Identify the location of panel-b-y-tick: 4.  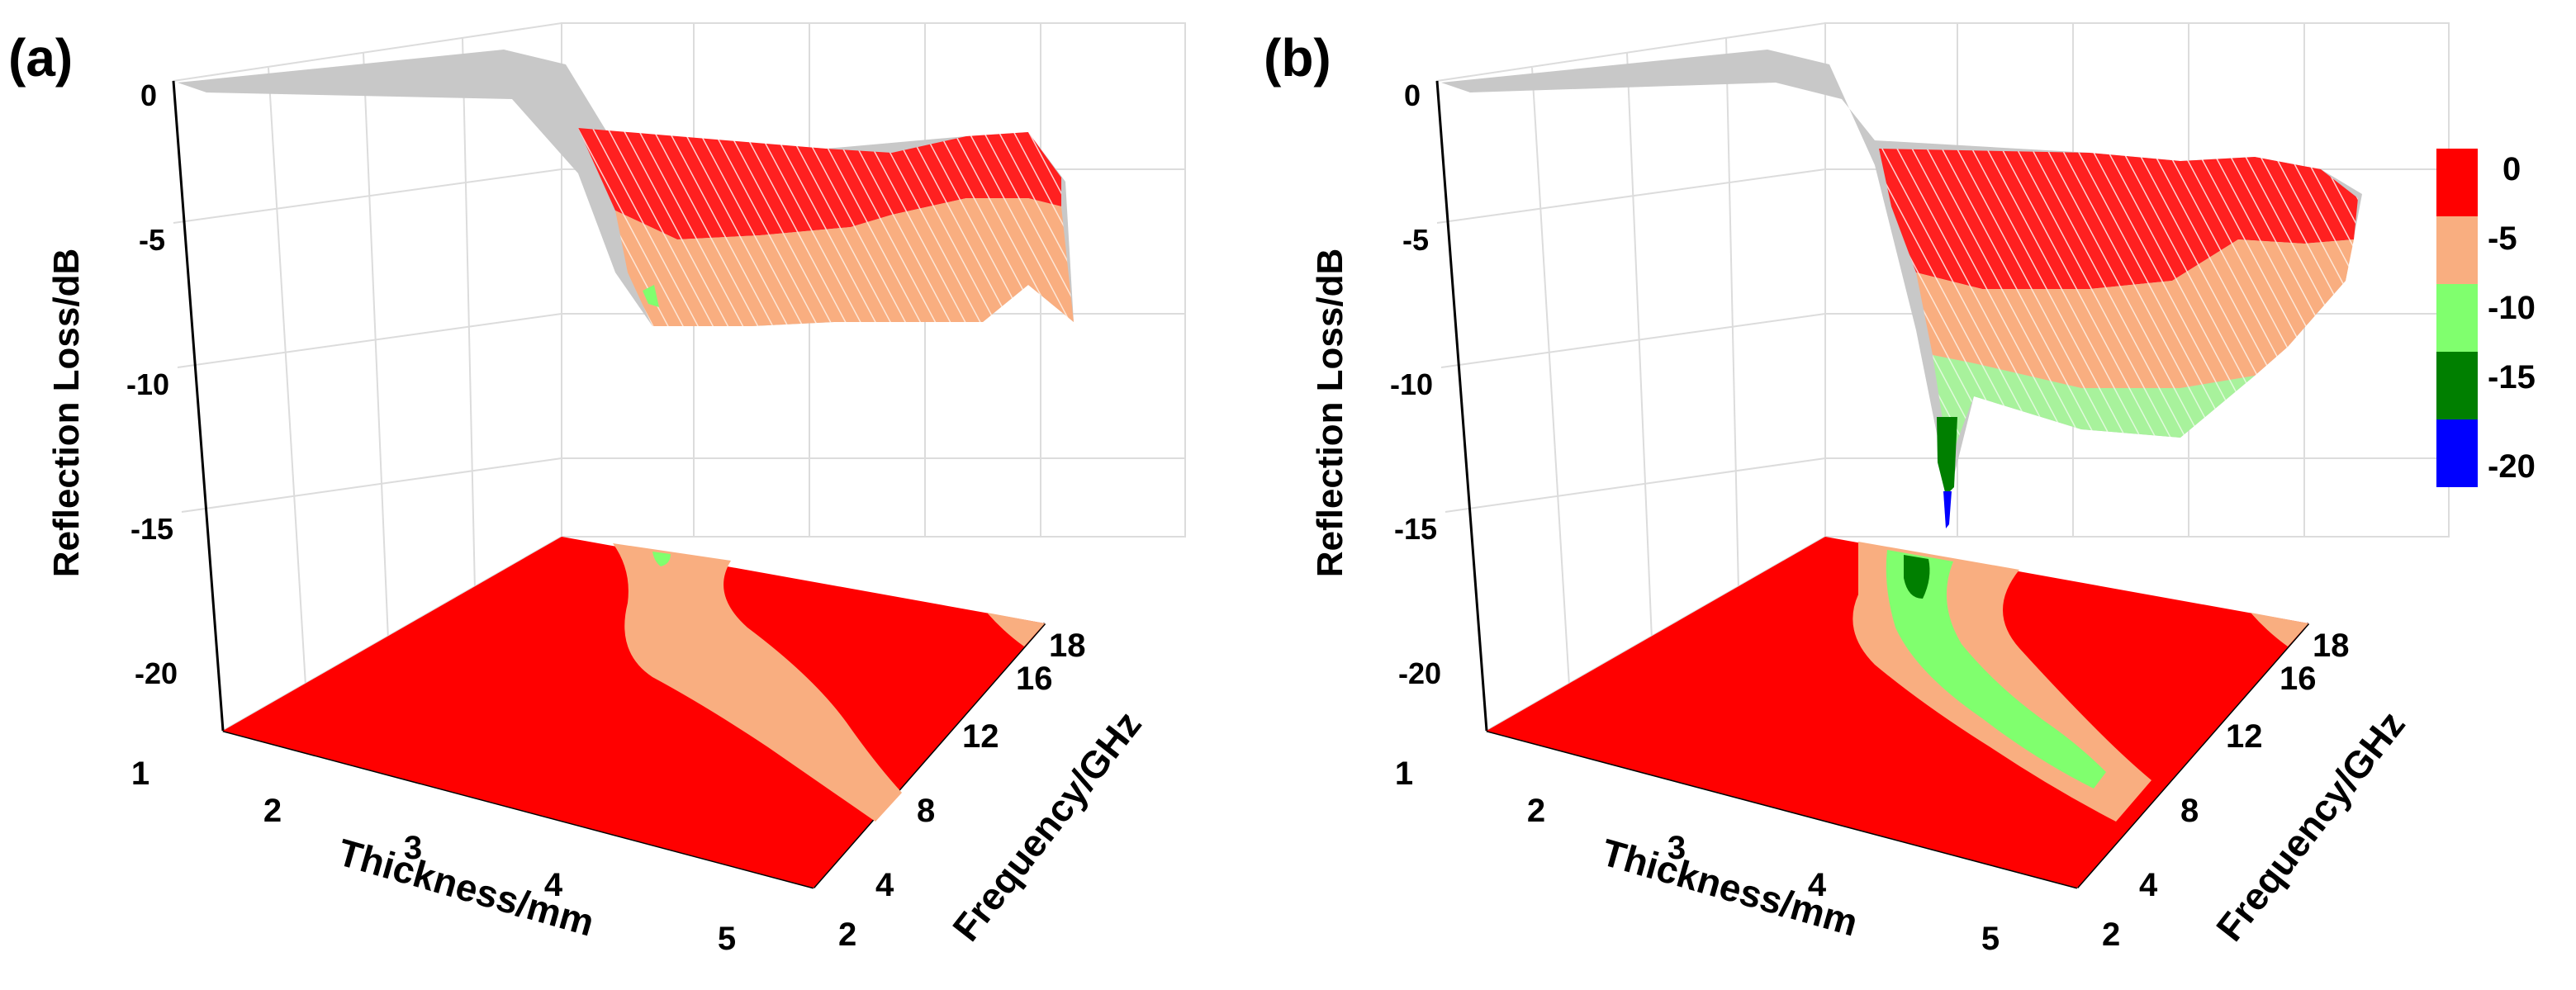
(2148, 885).